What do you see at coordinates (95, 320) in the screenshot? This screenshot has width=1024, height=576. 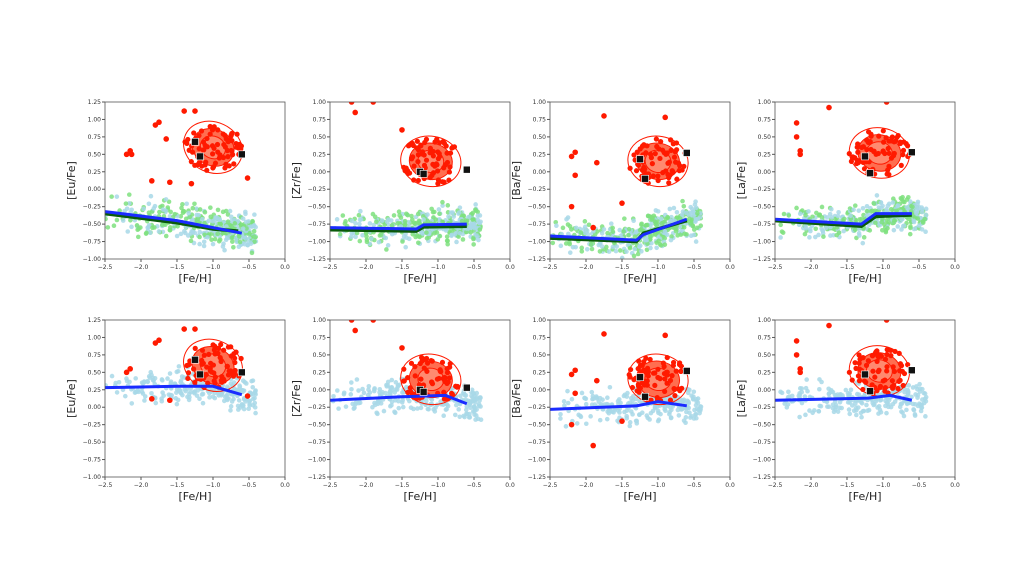 I see `y-tick-label: 1.25` at bounding box center [95, 320].